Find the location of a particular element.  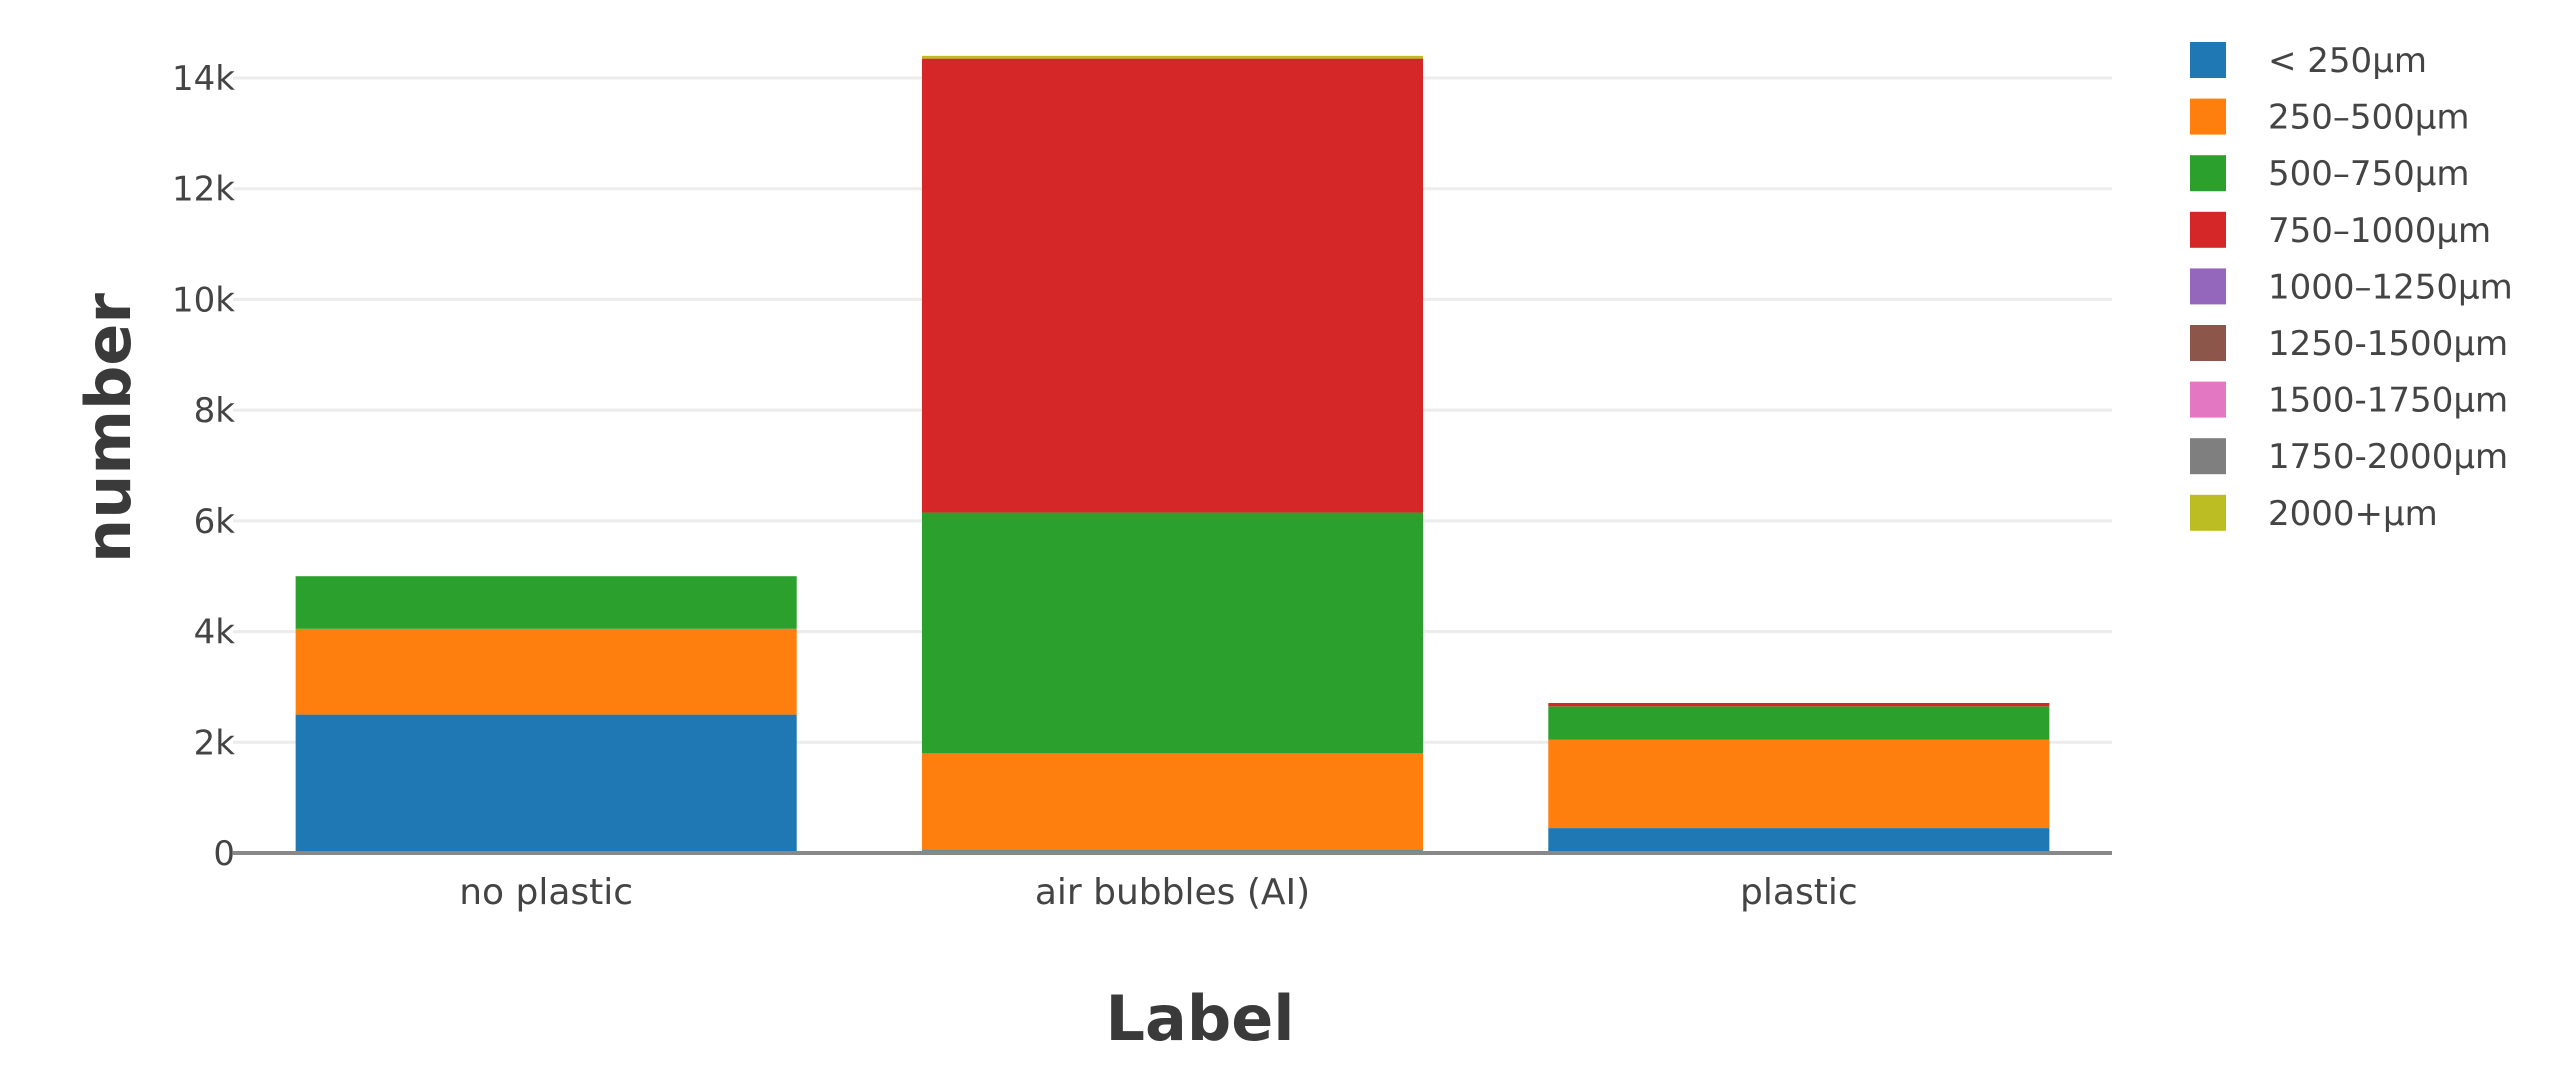

y-tick-label: 2k is located at coordinates (215, 743).